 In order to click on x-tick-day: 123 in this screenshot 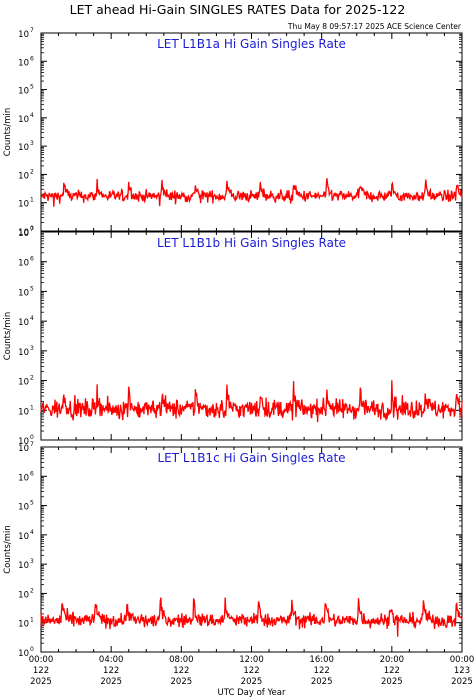, I will do `click(462, 671)`.